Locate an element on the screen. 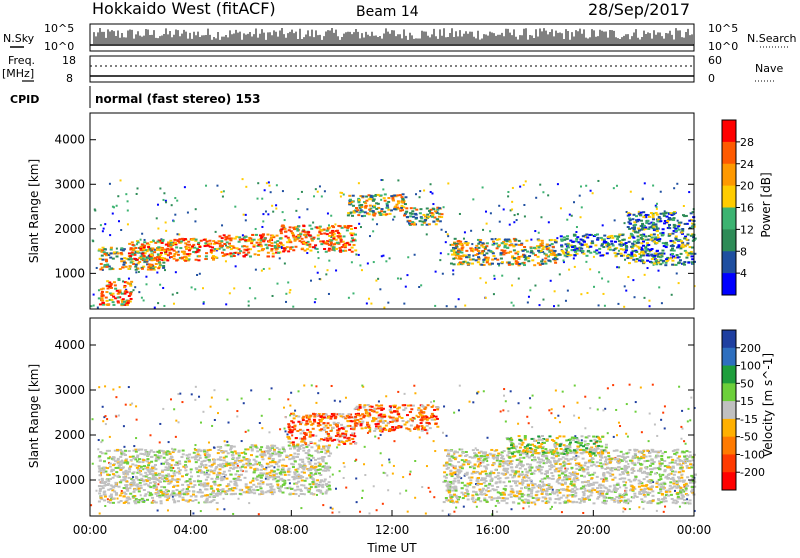 This screenshot has width=800, height=558. nsearch-tick-low: 10^0 is located at coordinates (723, 46).